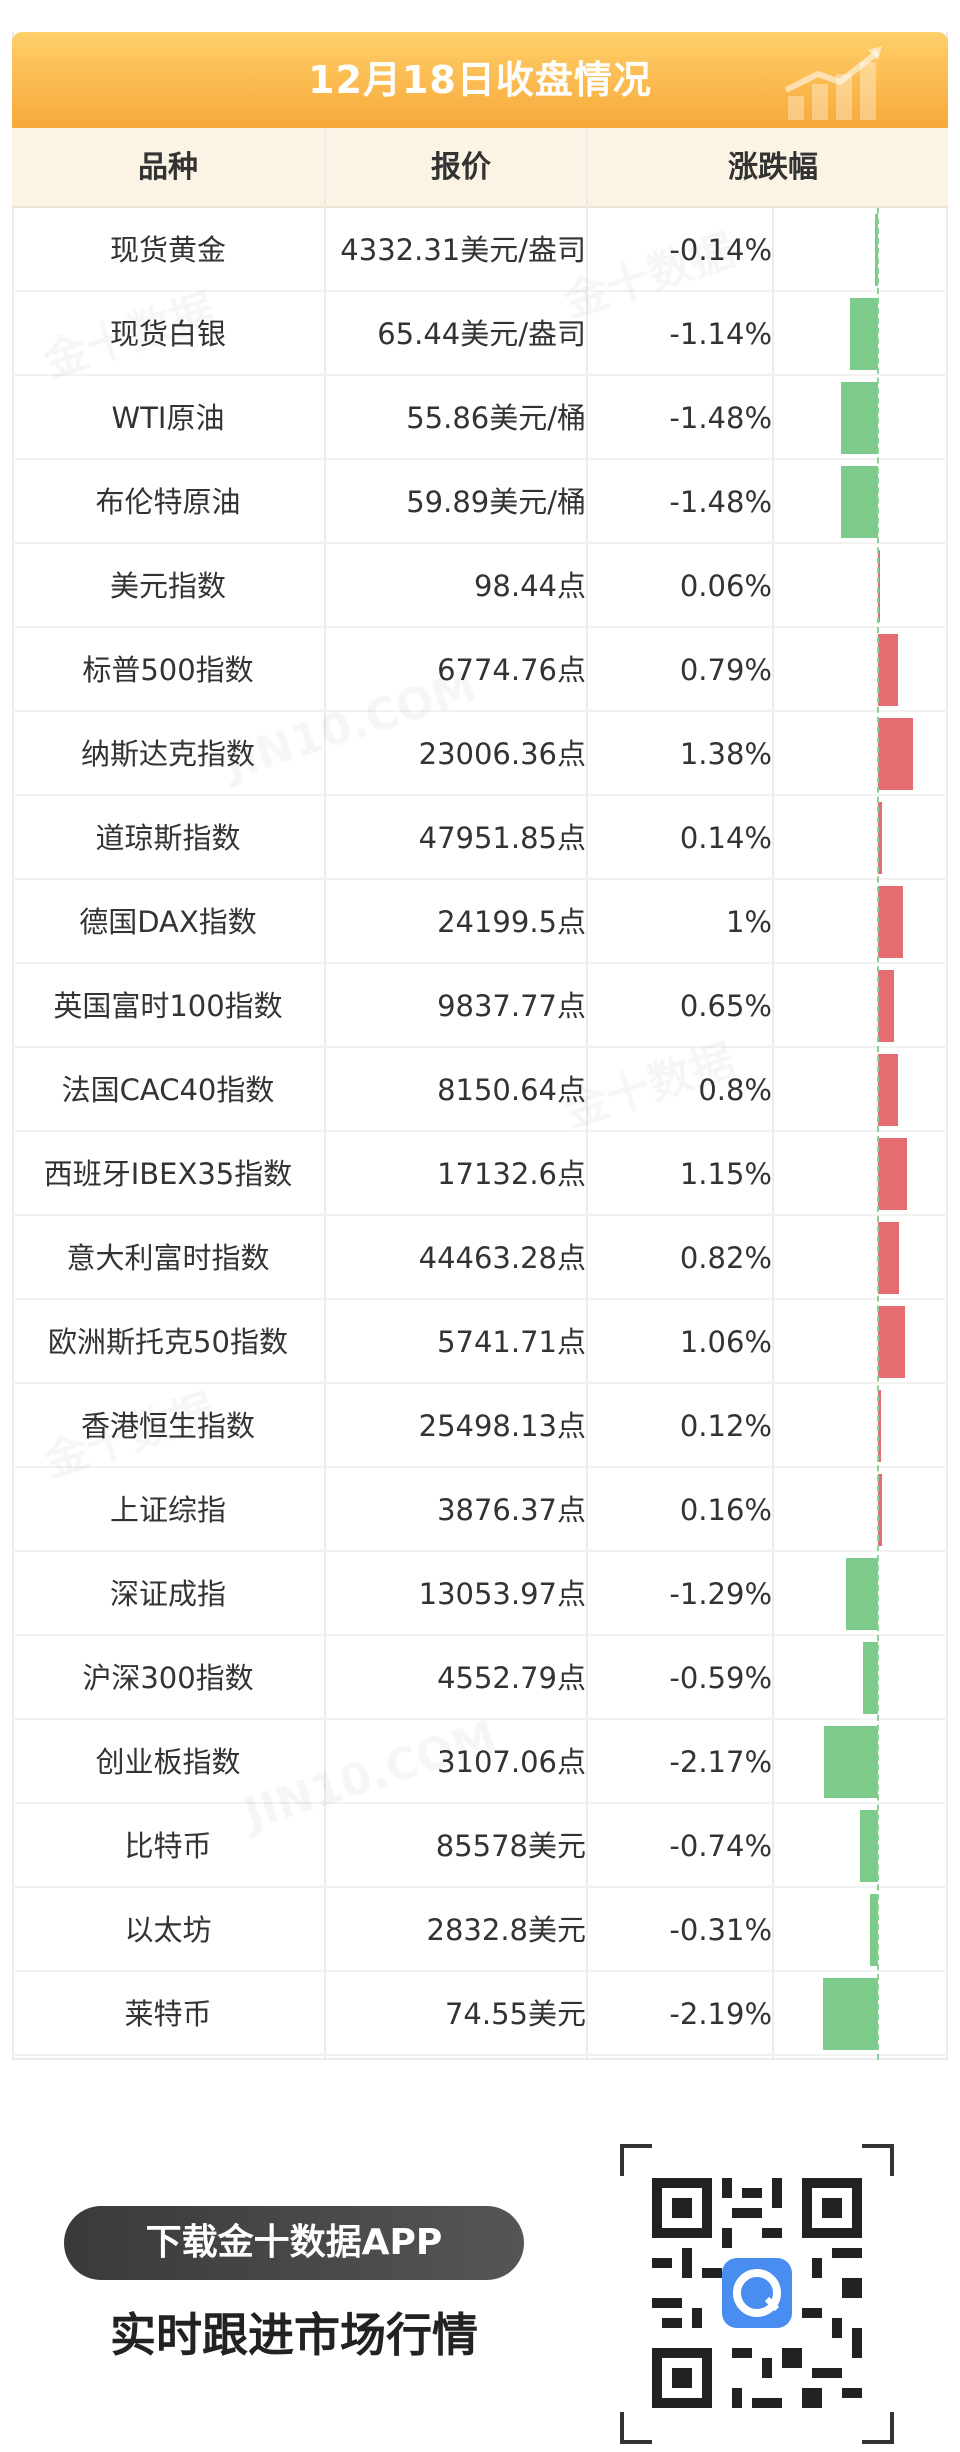 This screenshot has height=2452, width=960. I want to click on rising-chart-icon, so click(833, 83).